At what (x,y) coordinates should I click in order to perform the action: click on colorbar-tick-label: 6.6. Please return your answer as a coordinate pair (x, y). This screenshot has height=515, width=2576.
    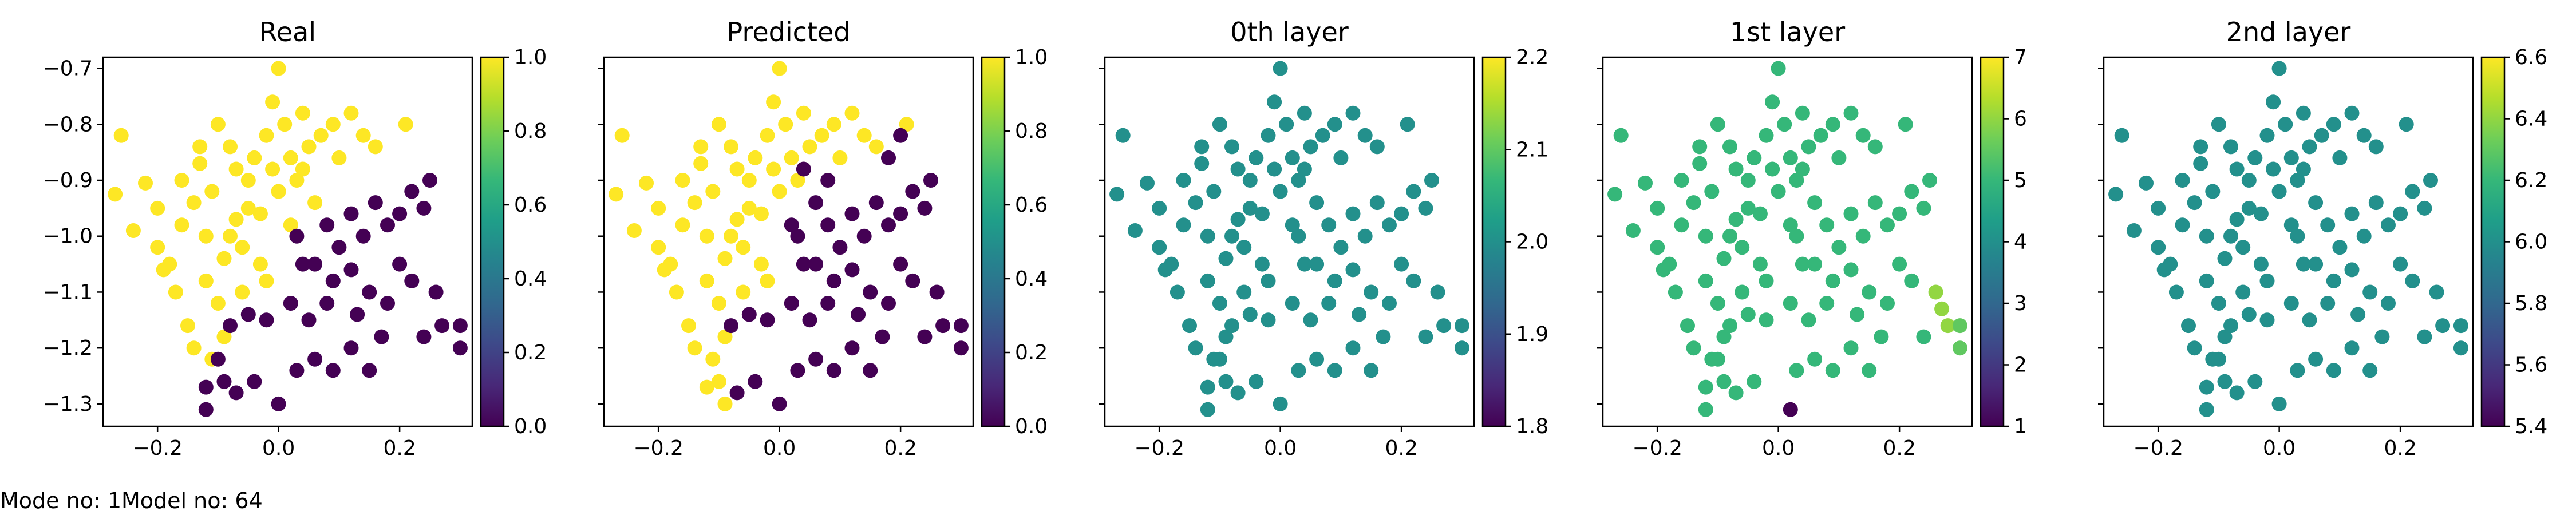
    Looking at the image, I should click on (2531, 57).